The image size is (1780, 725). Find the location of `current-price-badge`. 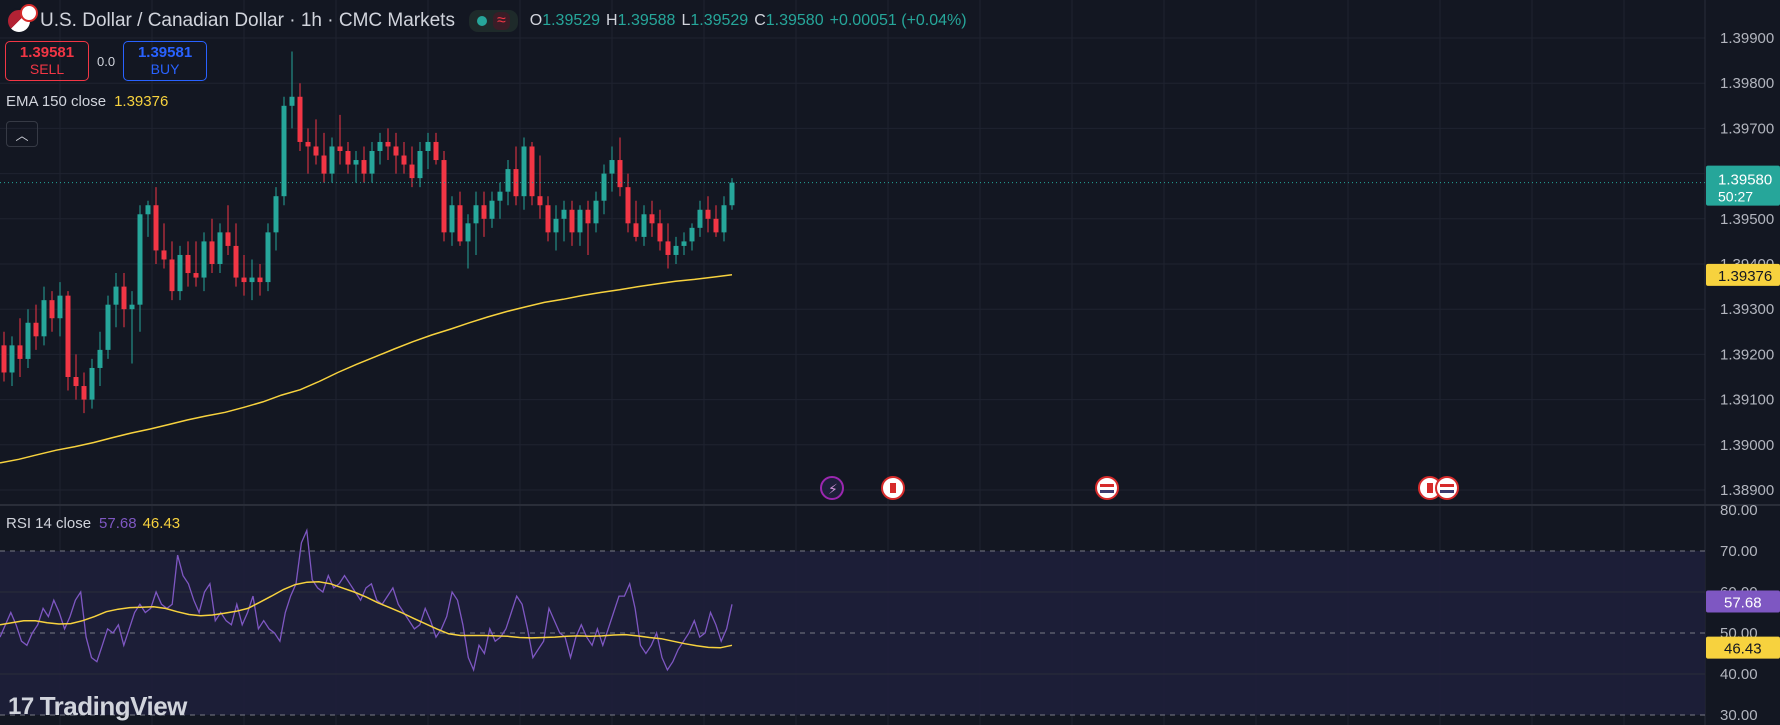

current-price-badge is located at coordinates (1743, 185).